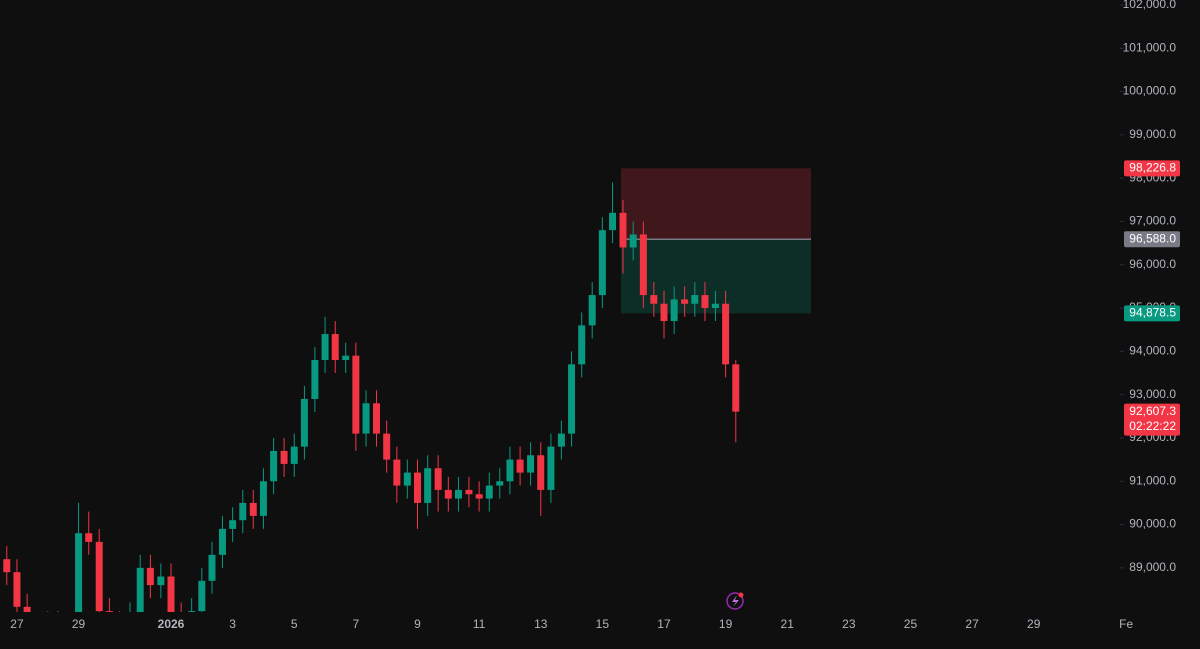 The height and width of the screenshot is (649, 1200). Describe the element at coordinates (1150, 5) in the screenshot. I see `y-tick-label: 102,000.0` at that location.